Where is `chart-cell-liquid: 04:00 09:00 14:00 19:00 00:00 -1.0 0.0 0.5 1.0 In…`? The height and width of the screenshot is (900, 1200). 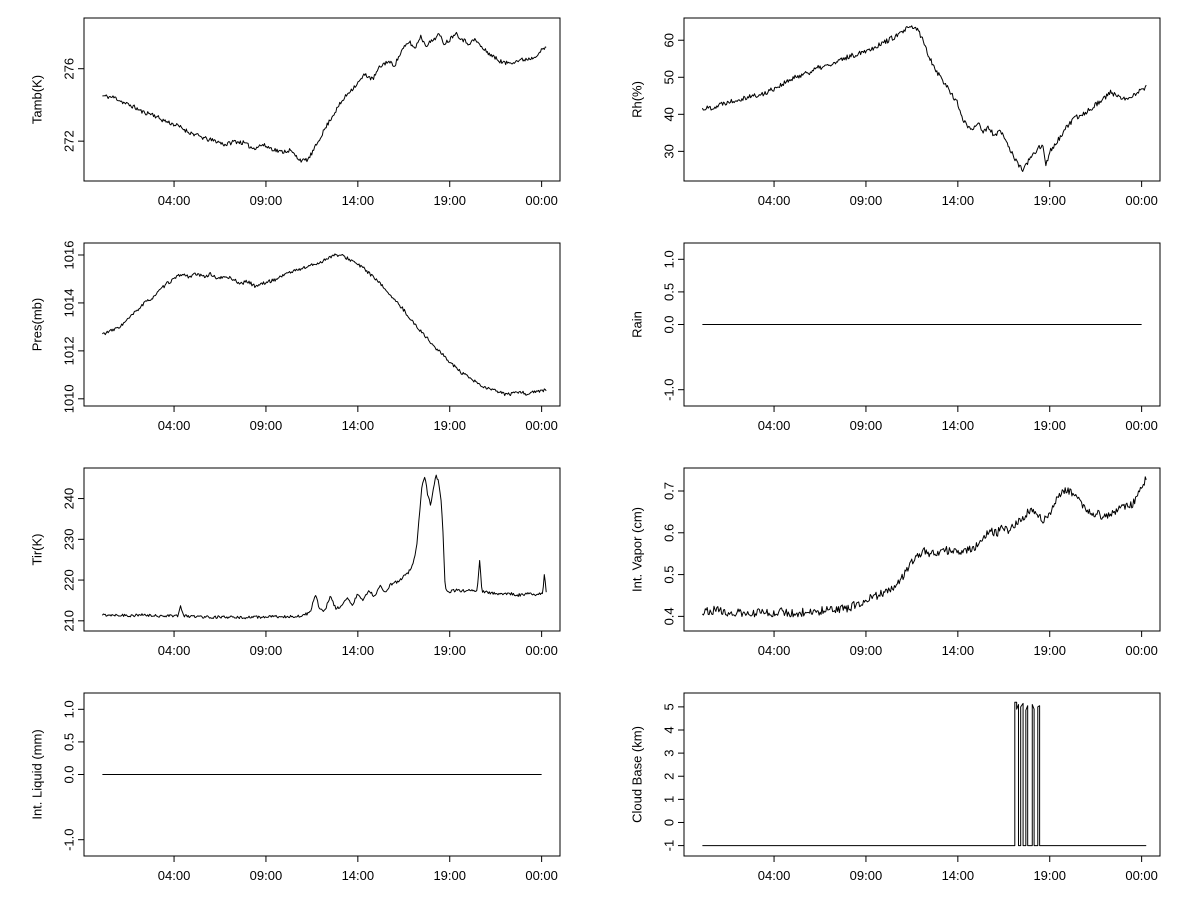
chart-cell-liquid: 04:00 09:00 14:00 19:00 00:00 -1.0 0.0 0.5 1.0 In… is located at coordinates (300, 787).